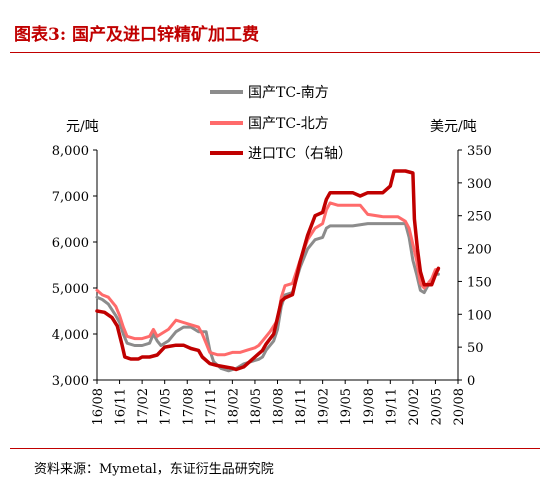 The width and height of the screenshot is (550, 491). What do you see at coordinates (479, 282) in the screenshot?
I see `right-tick-label: 150` at bounding box center [479, 282].